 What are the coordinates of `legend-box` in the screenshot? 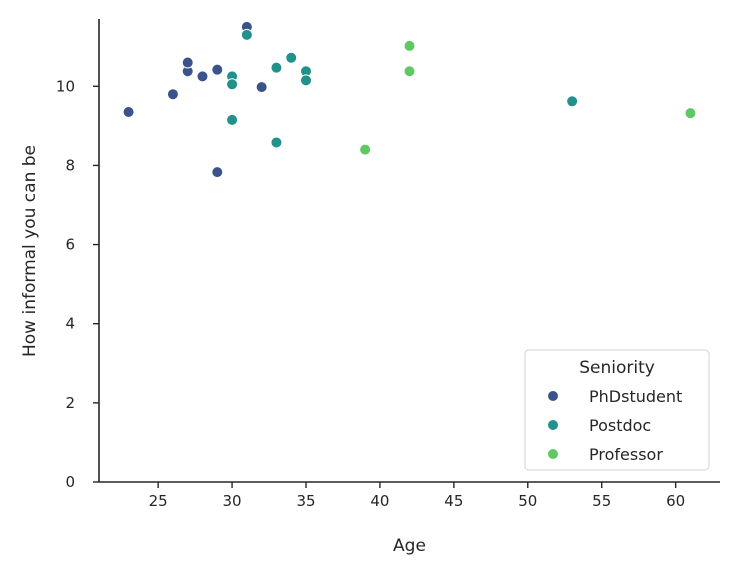 It's located at (617, 410).